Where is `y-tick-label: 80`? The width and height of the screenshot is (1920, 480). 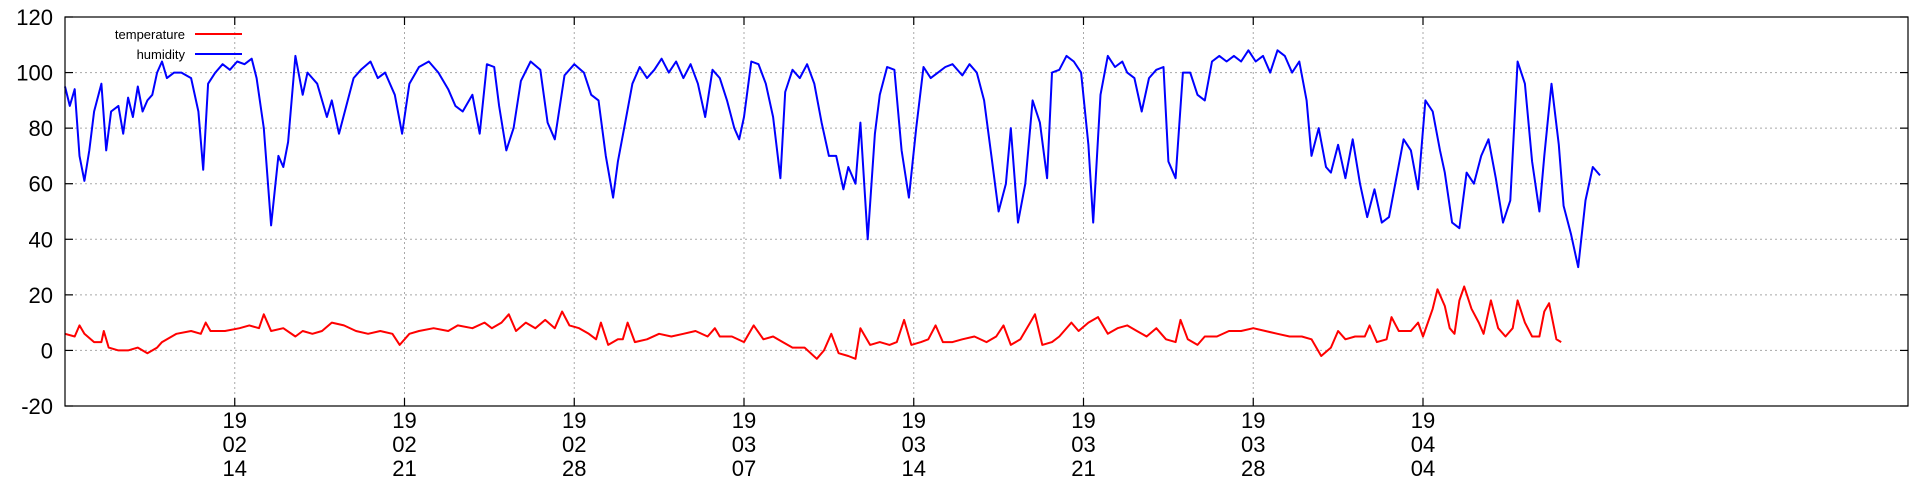 y-tick-label: 80 is located at coordinates (41, 128).